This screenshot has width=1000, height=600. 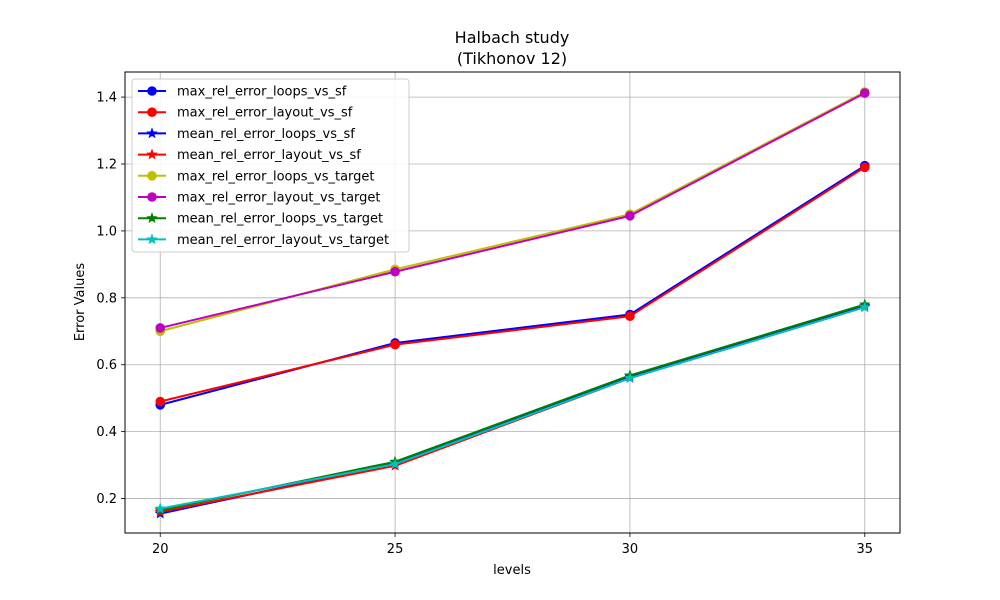 I want to click on legend-label: mean_rel_error_loops_vs_sf, so click(x=266, y=134).